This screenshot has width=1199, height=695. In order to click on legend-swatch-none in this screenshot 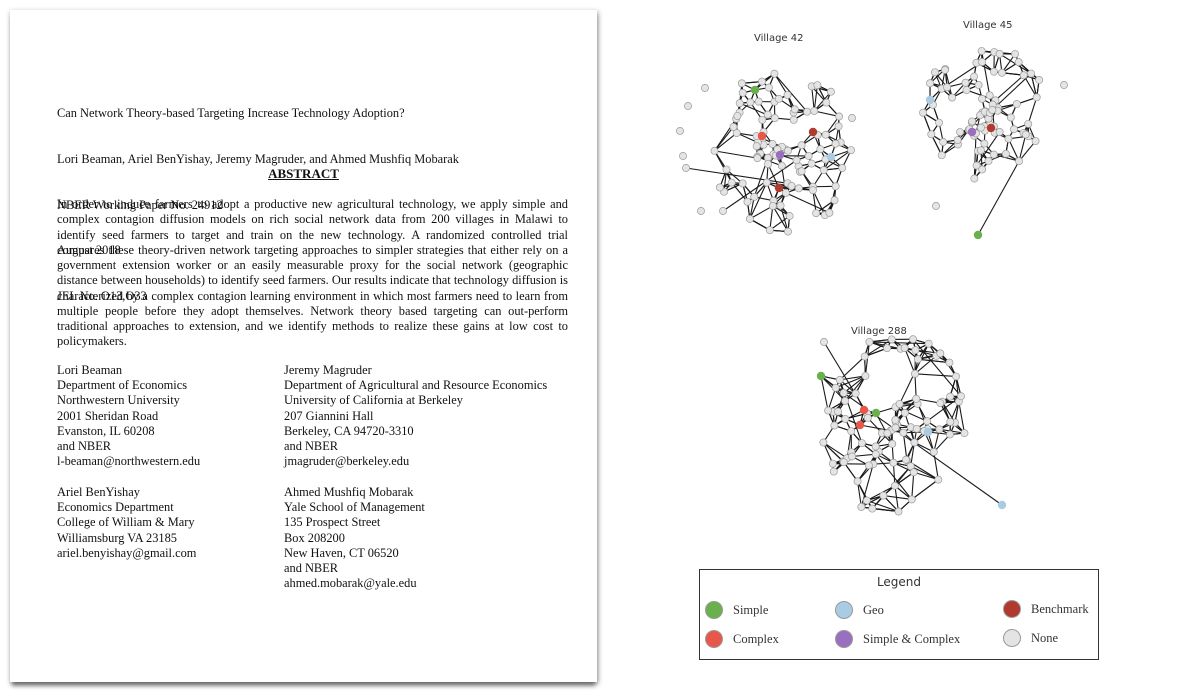, I will do `click(1012, 638)`.